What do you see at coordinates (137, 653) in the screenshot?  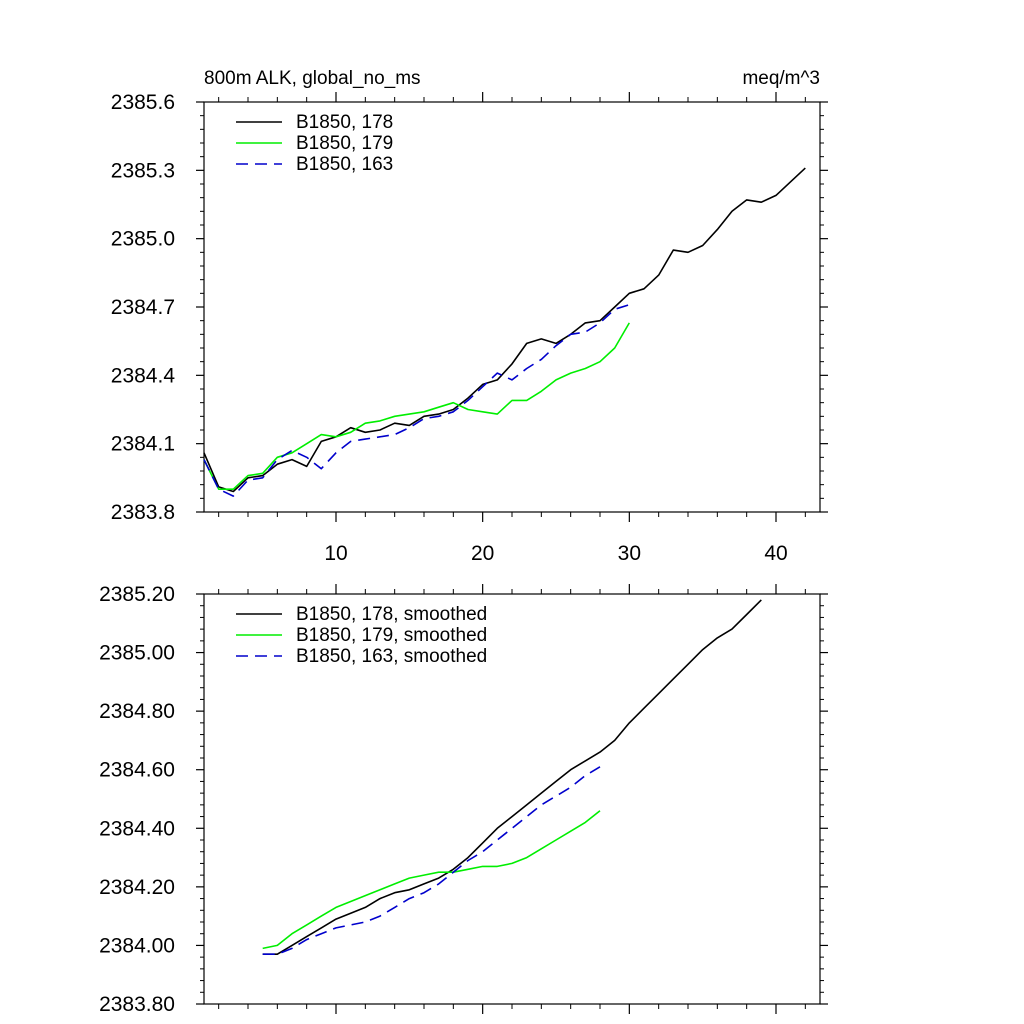 I see `y-tick-label: 2385.00` at bounding box center [137, 653].